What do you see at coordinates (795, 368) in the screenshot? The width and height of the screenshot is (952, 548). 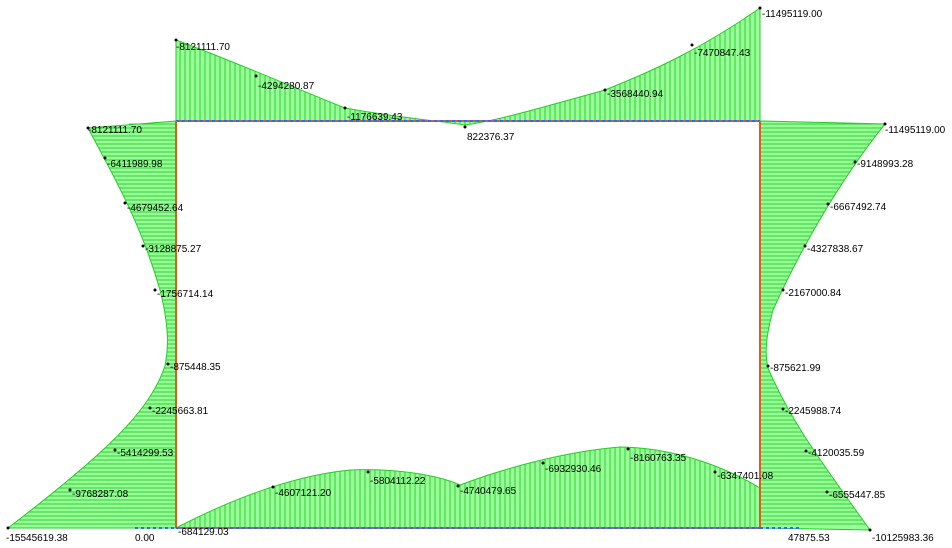 I see `label-right-5: -875621.99` at bounding box center [795, 368].